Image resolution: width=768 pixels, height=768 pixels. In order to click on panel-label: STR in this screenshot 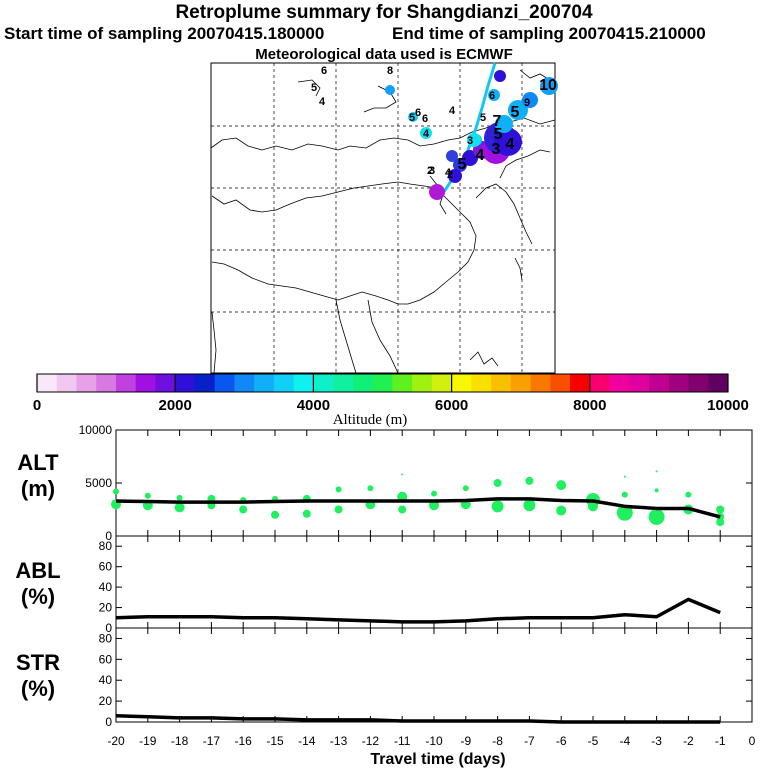, I will do `click(38, 662)`.